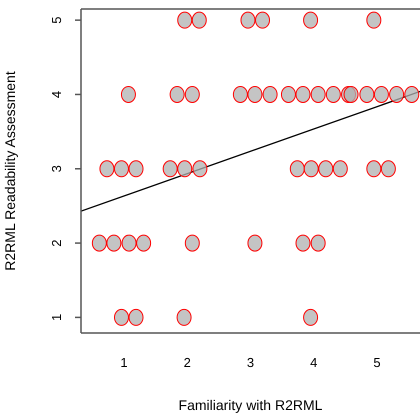 The width and height of the screenshot is (420, 416). Describe the element at coordinates (56, 20) in the screenshot. I see `y-tick-label: 5` at that location.